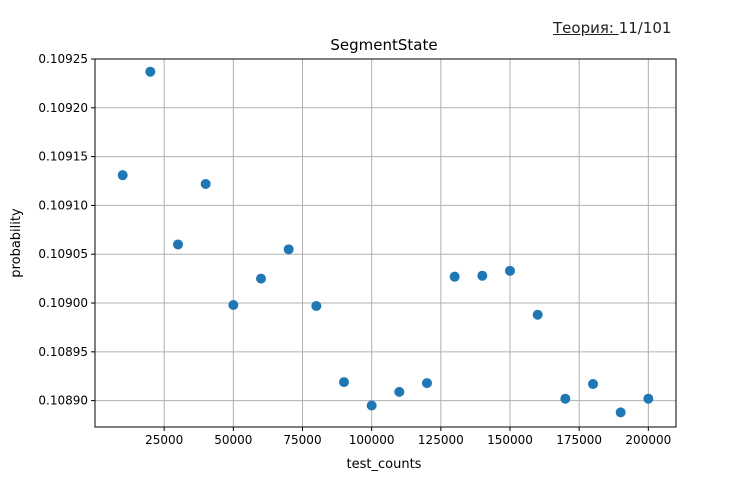 The width and height of the screenshot is (751, 480). I want to click on x-tick-label: 50000, so click(233, 440).